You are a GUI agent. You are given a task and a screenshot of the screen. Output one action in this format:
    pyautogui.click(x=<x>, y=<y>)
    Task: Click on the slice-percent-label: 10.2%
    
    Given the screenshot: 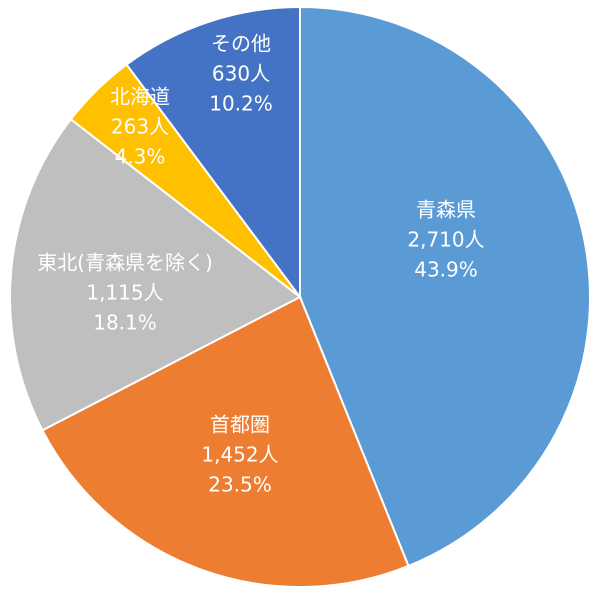 What is the action you would take?
    pyautogui.click(x=241, y=104)
    